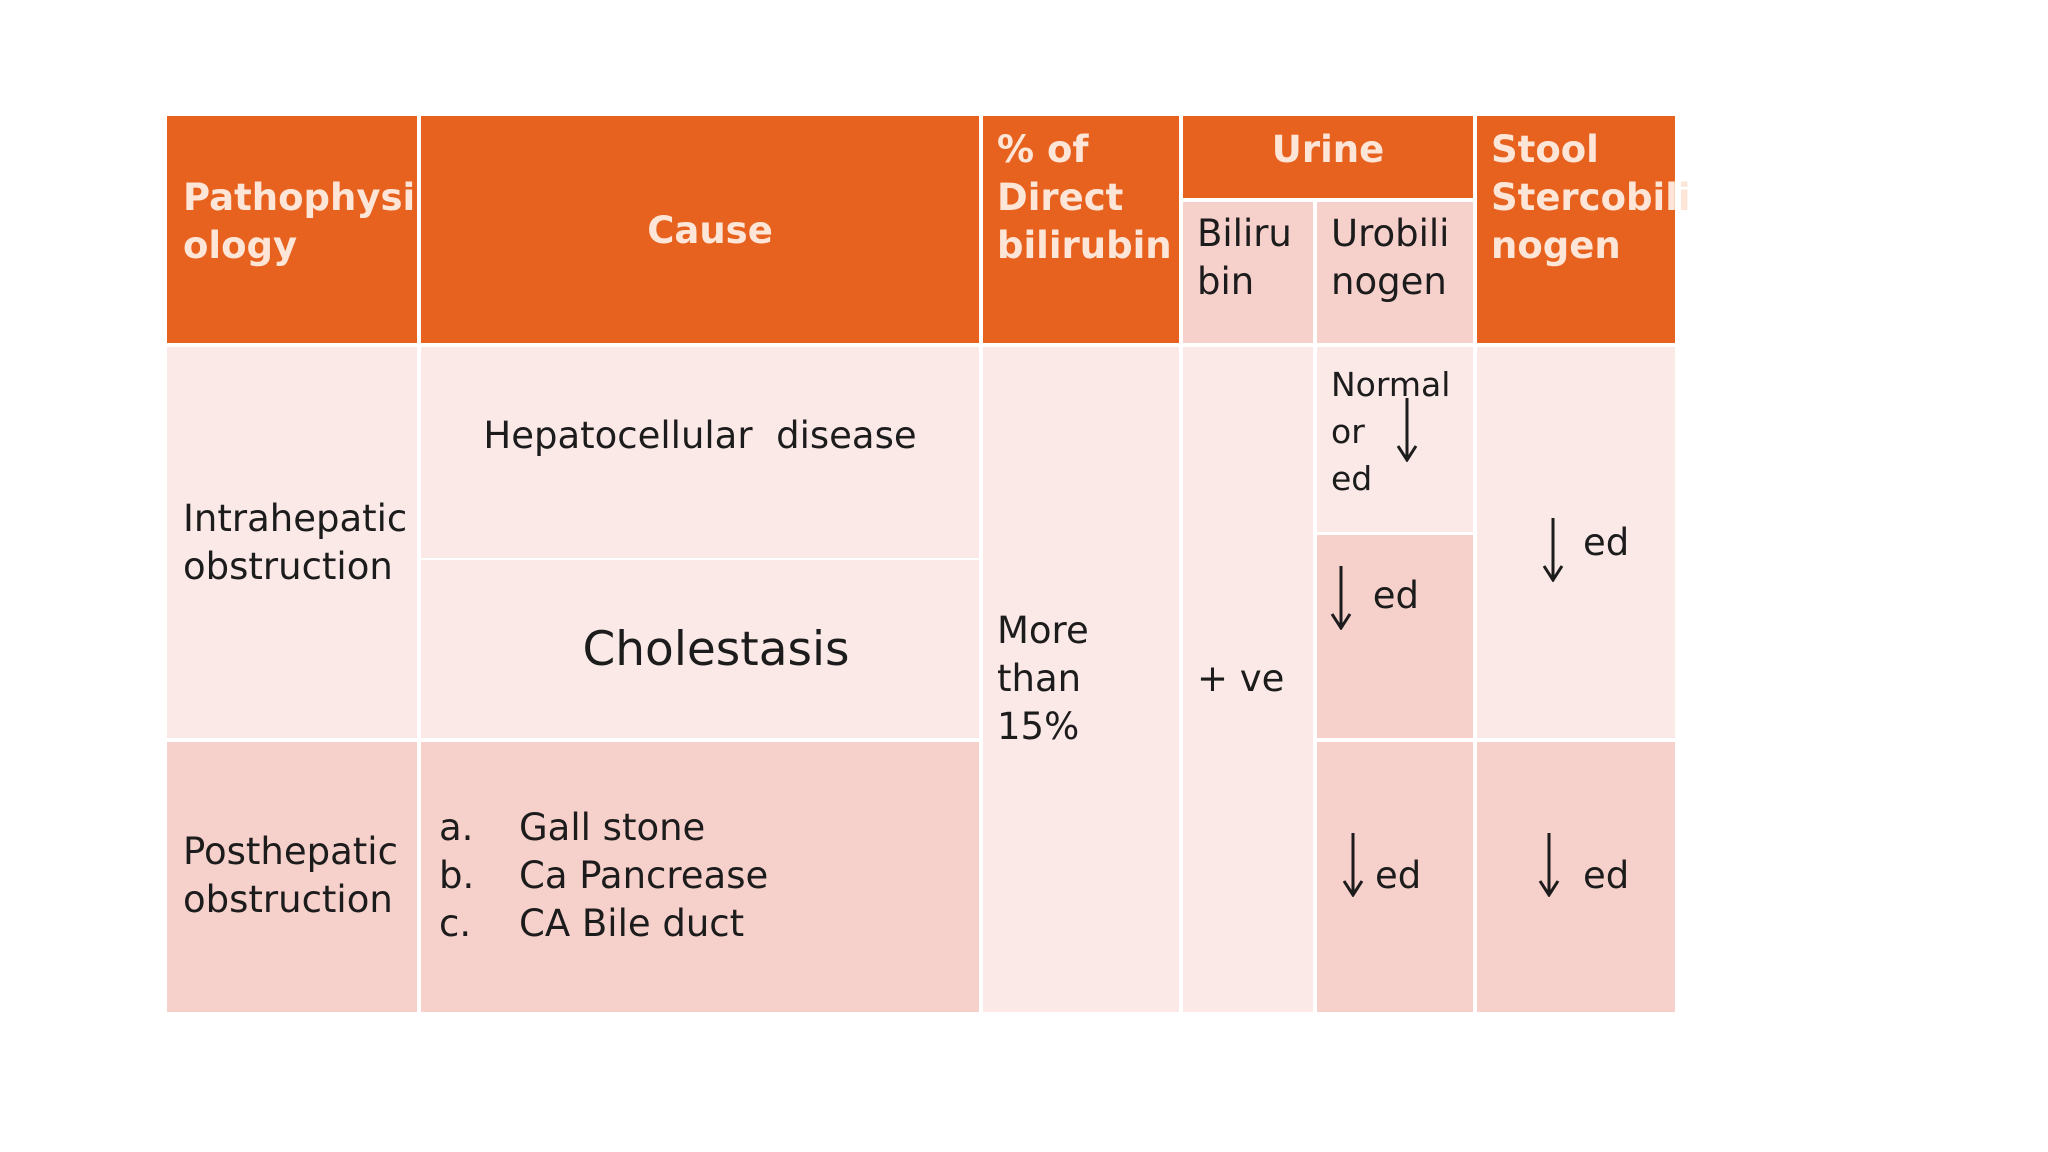 Image resolution: width=2048 pixels, height=1152 pixels. Describe the element at coordinates (1398, 875) in the screenshot. I see `urobilinogen-posthepatic-text: ed` at that location.